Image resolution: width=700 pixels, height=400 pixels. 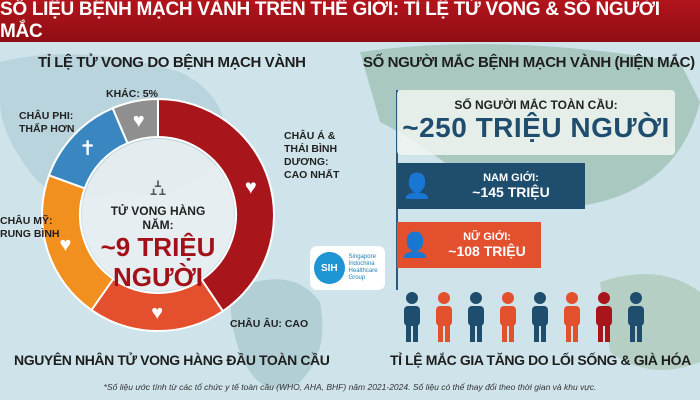 What do you see at coordinates (132, 94) in the screenshot?
I see `label-other: KHÁC: 5%` at bounding box center [132, 94].